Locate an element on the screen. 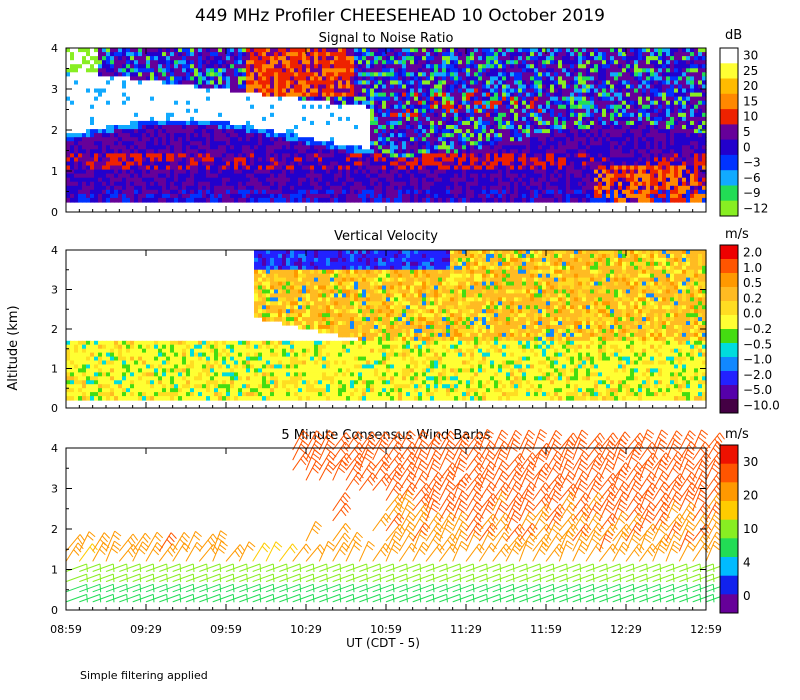 This screenshot has width=800, height=700. colorbar-frame is located at coordinates (729, 329).